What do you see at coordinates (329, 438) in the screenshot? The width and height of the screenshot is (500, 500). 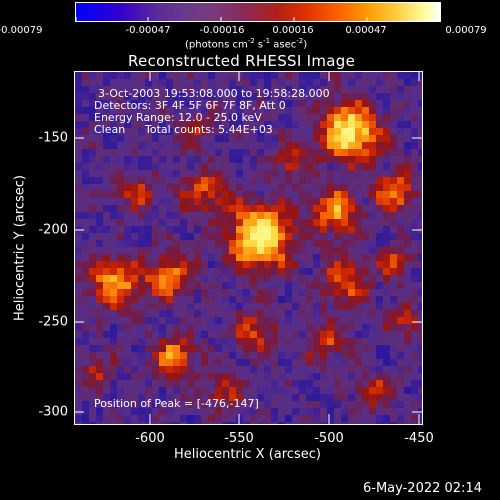 I see `x-tick-label: -500` at bounding box center [329, 438].